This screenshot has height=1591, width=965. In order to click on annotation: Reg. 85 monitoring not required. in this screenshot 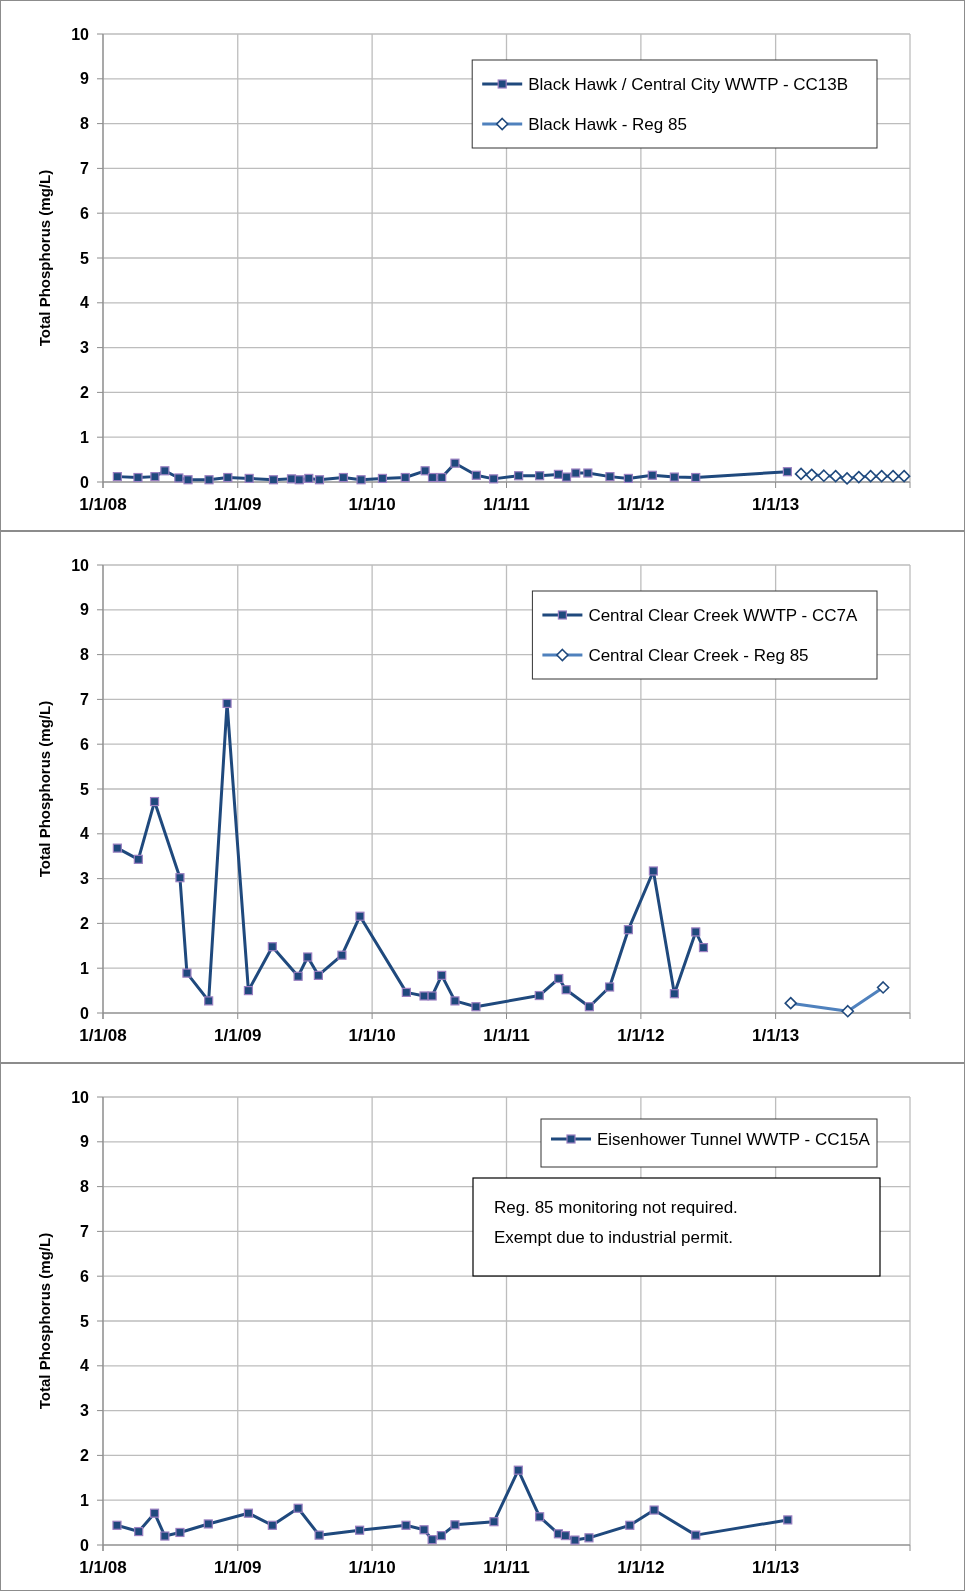, I will do `click(616, 1207)`.